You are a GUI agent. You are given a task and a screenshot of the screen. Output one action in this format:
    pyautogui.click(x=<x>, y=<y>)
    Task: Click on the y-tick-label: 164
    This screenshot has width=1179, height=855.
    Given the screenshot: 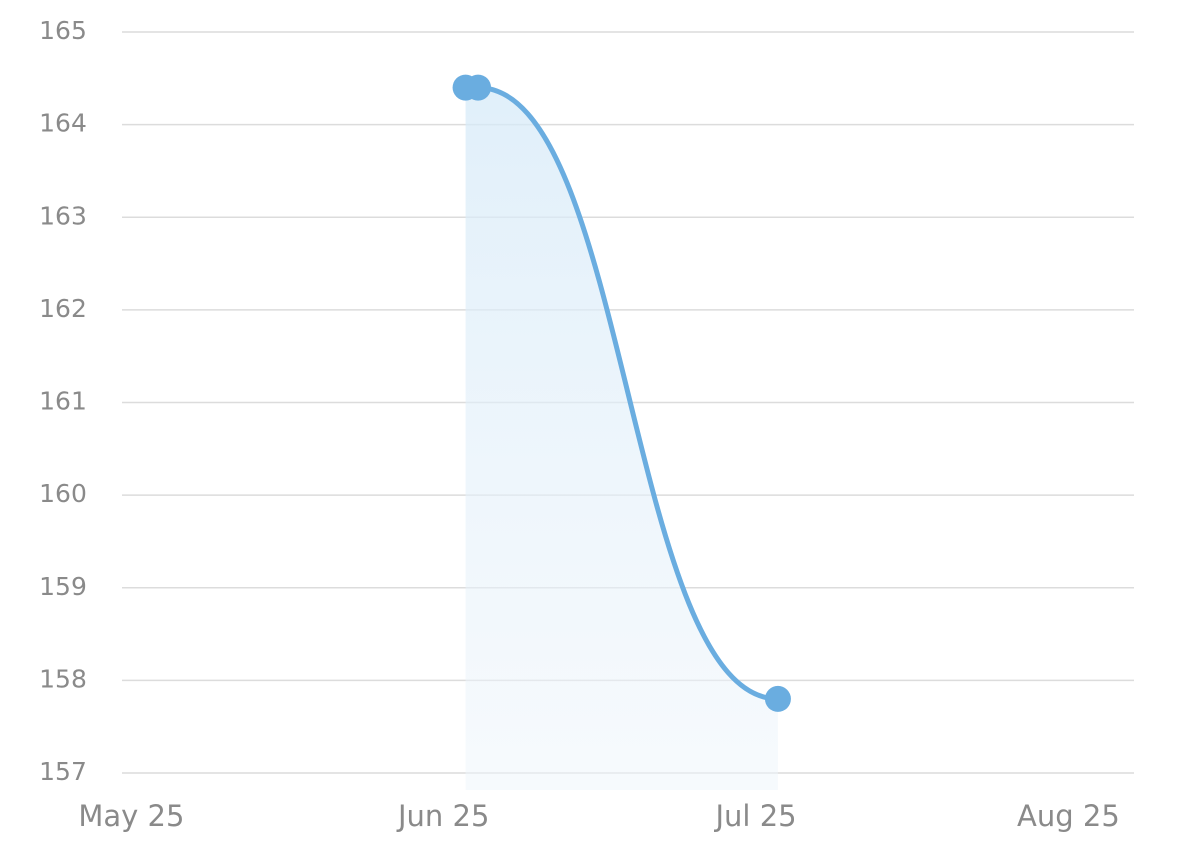 What is the action you would take?
    pyautogui.click(x=63, y=123)
    